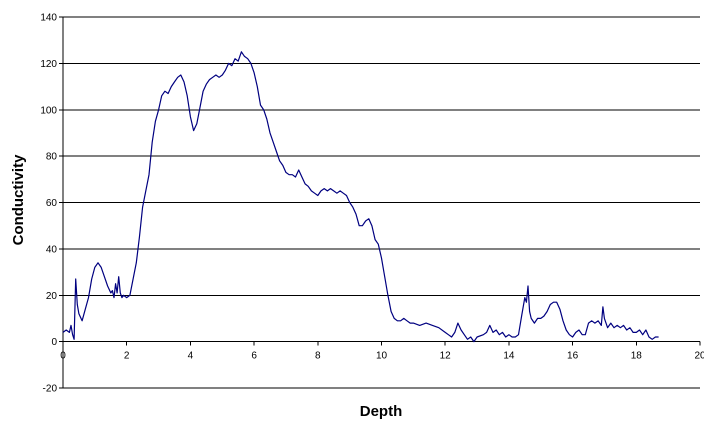  What do you see at coordinates (446, 356) in the screenshot?
I see `x-tick-label-6: 12` at bounding box center [446, 356].